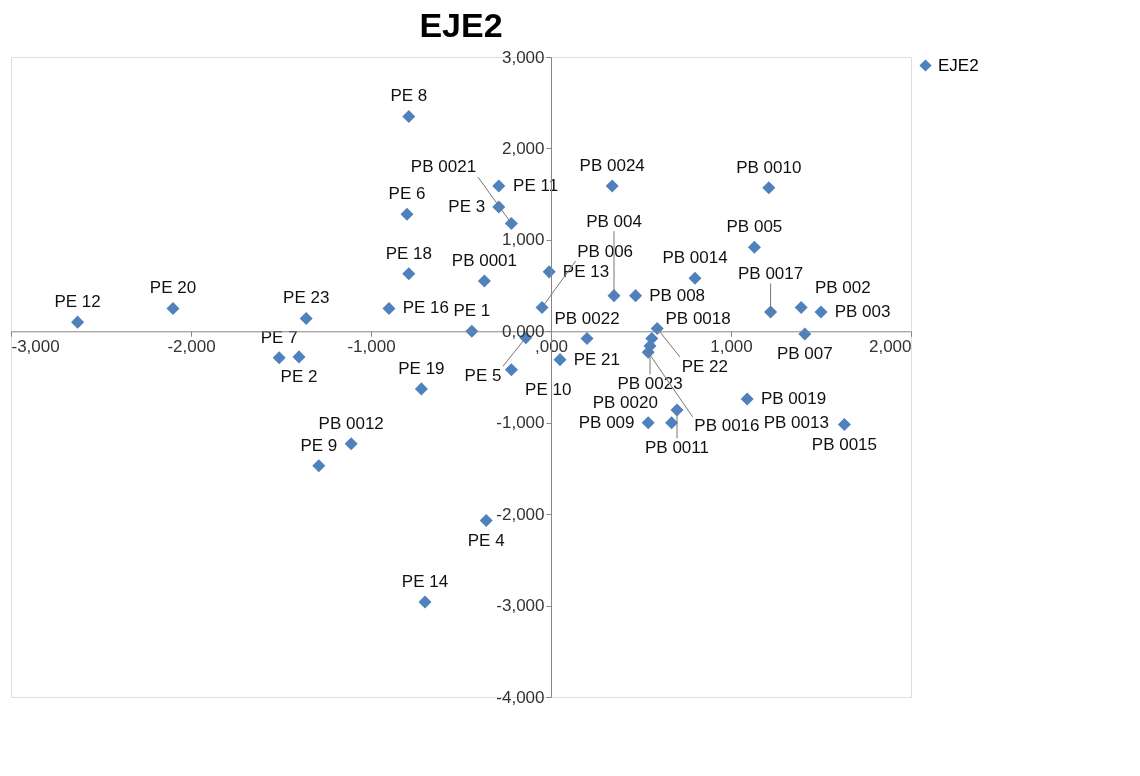 Image resolution: width=1140 pixels, height=776 pixels. Describe the element at coordinates (695, 258) in the screenshot. I see `annotation: PB 0014` at that location.